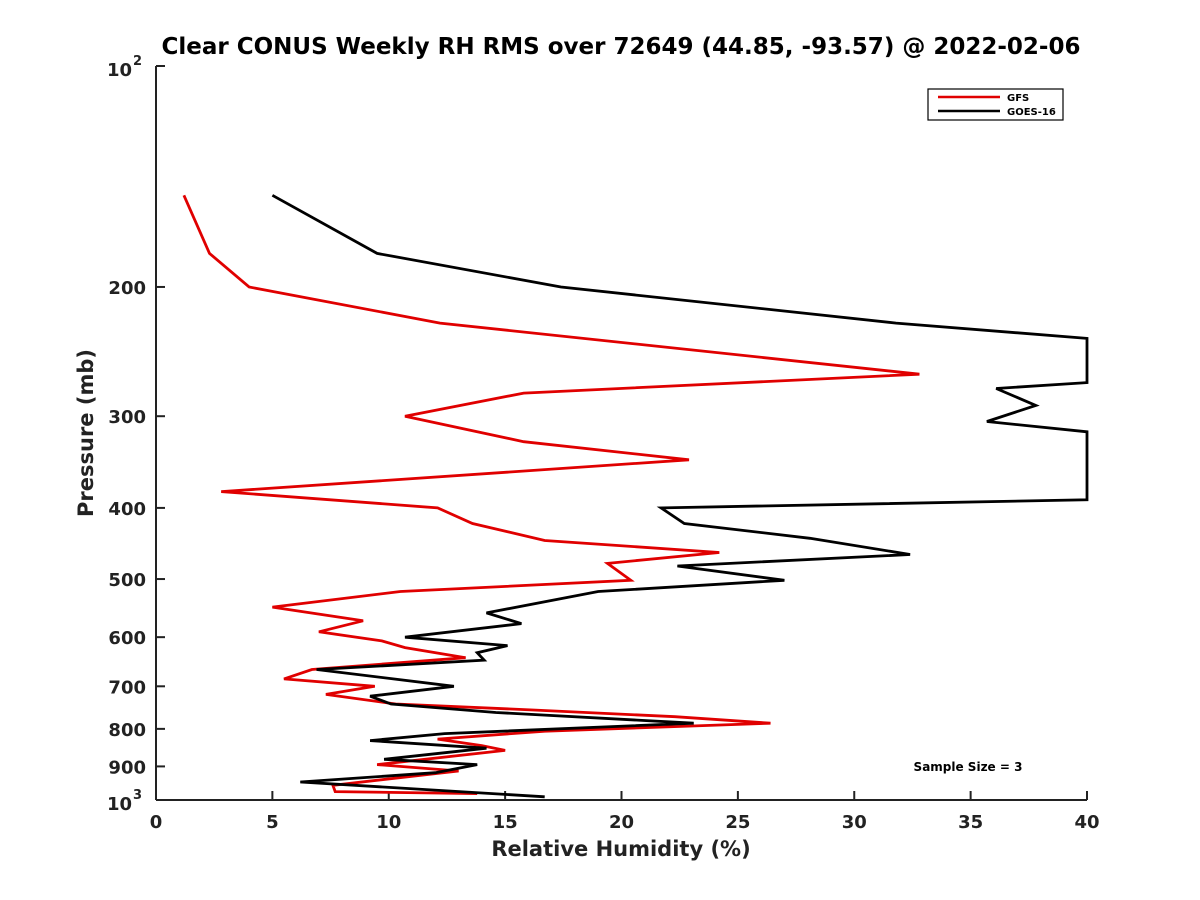 The height and width of the screenshot is (900, 1200). I want to click on y-tick-label: 200, so click(127, 288).